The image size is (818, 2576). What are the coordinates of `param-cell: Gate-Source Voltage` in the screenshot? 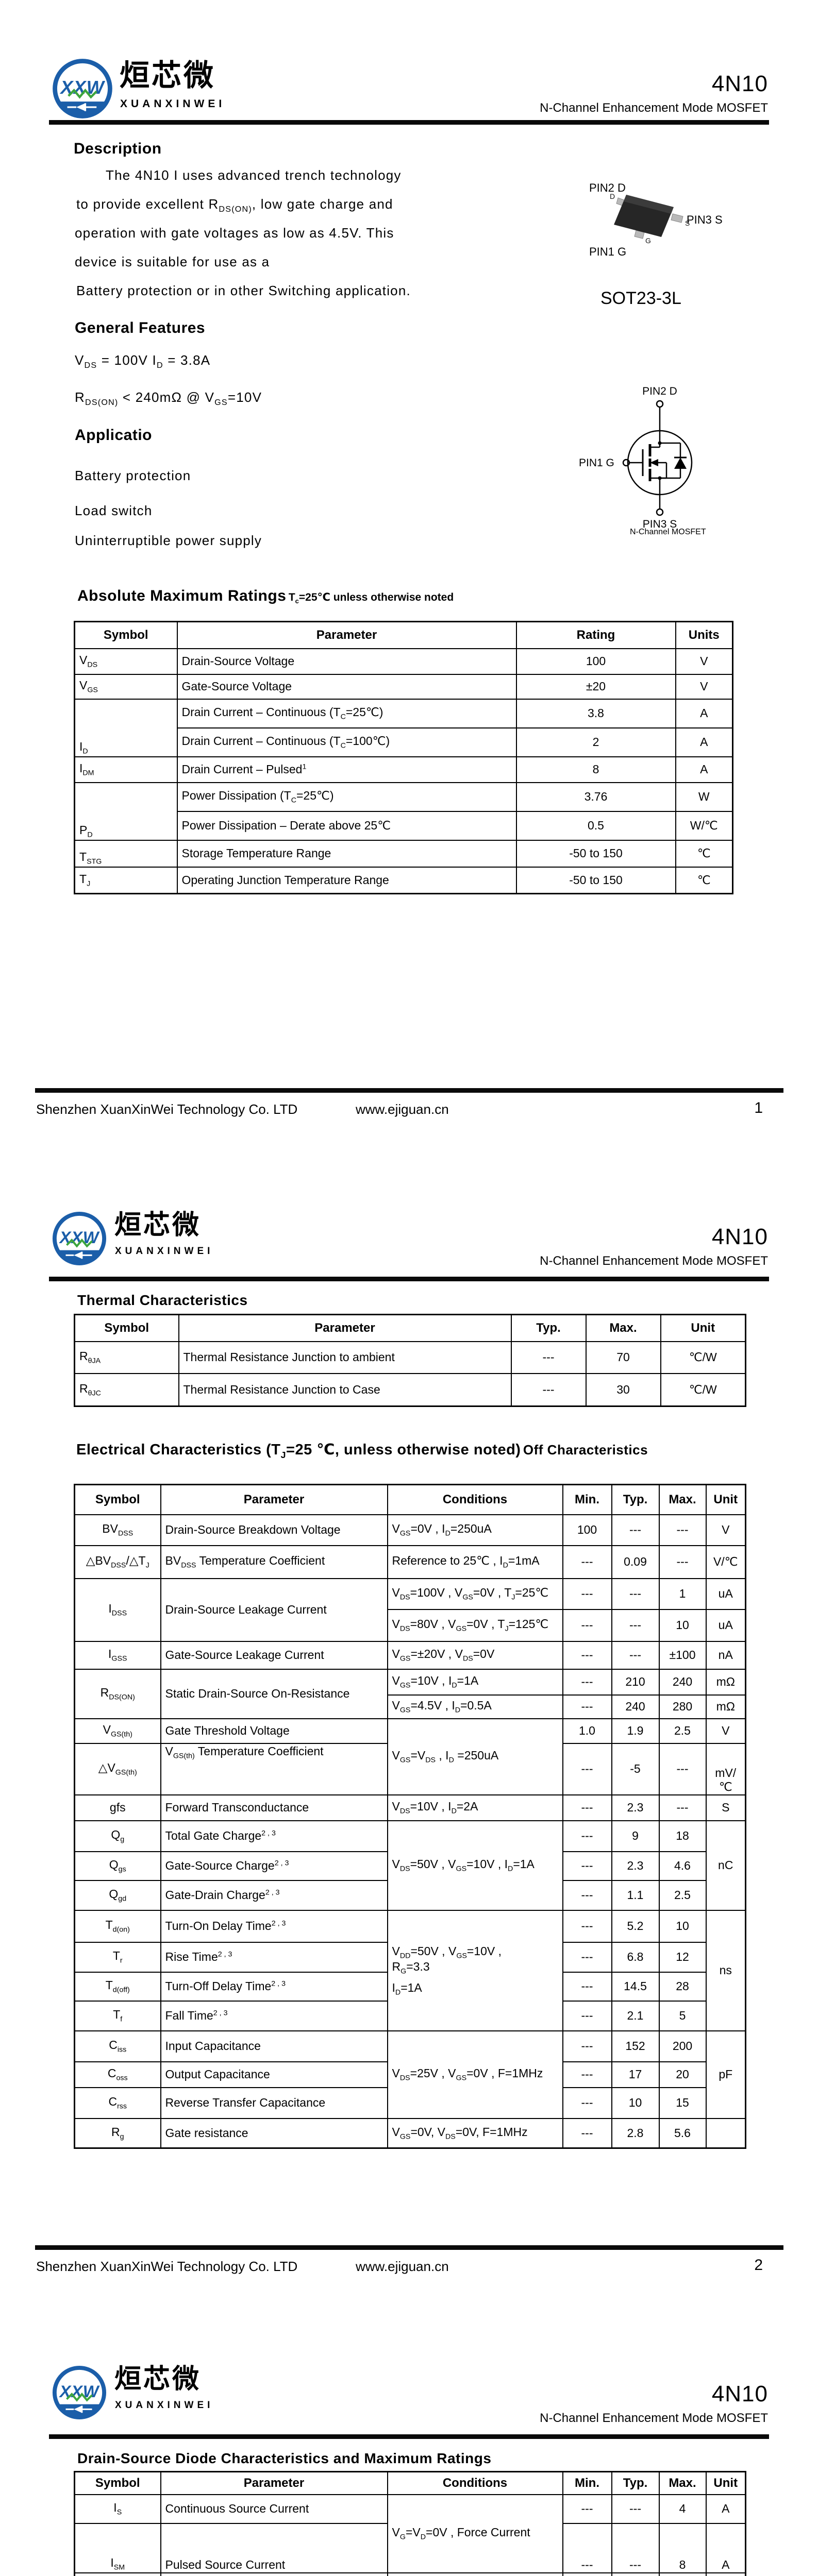 It's located at (346, 686).